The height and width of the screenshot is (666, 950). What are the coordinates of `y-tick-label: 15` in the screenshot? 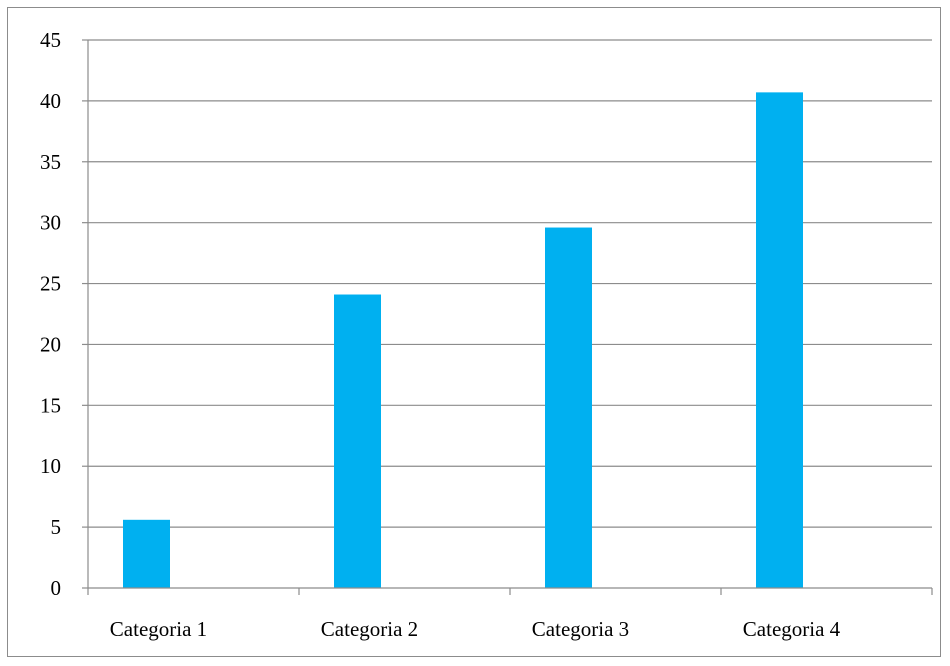 It's located at (50, 405).